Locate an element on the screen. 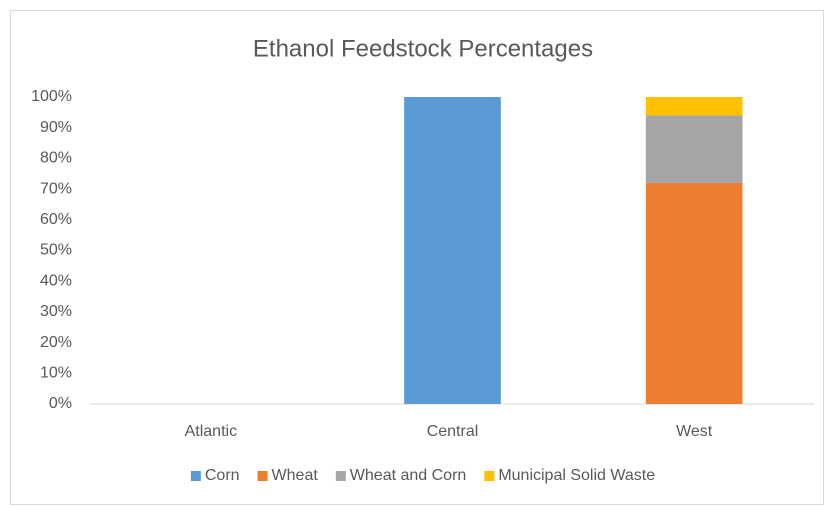  y-tick-label: 40% is located at coordinates (56, 280).